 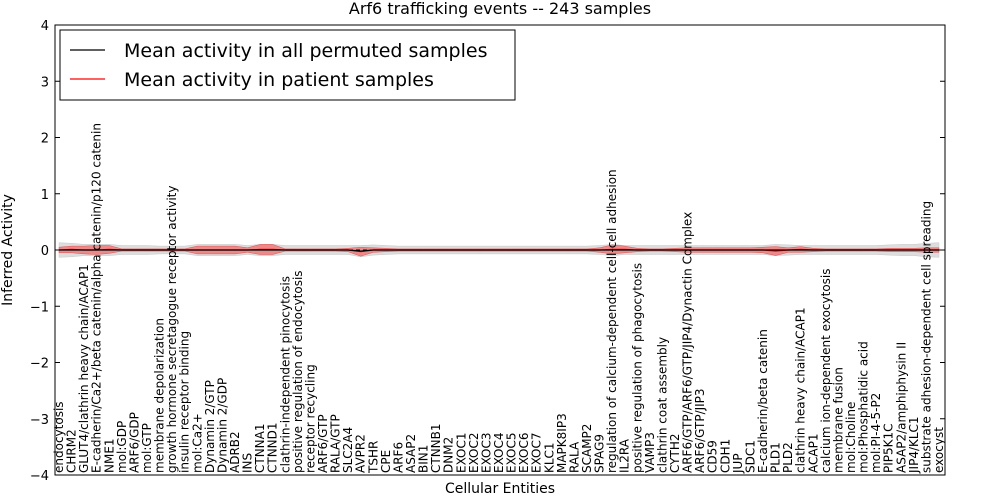 What do you see at coordinates (562, 443) in the screenshot?
I see `category-label: MAPK8IP3` at bounding box center [562, 443].